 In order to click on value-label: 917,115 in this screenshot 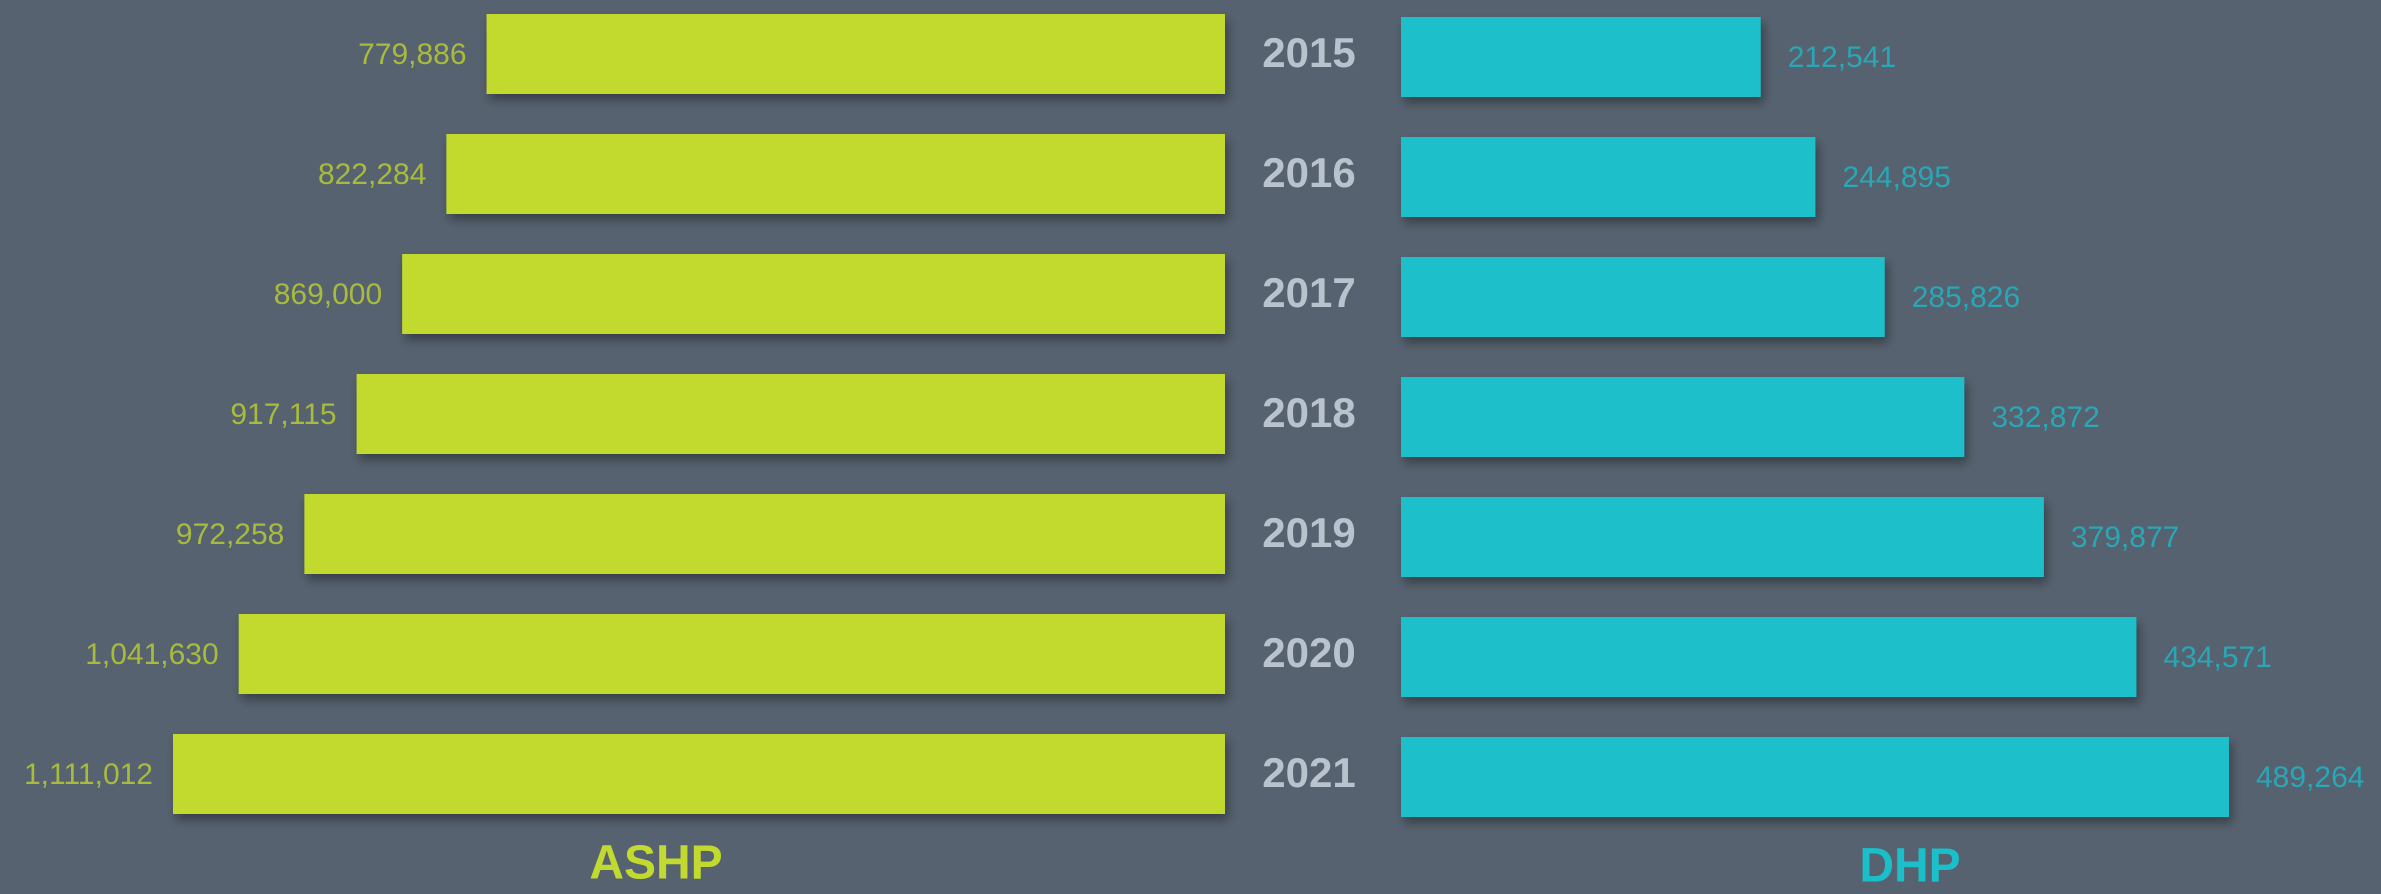, I will do `click(283, 414)`.